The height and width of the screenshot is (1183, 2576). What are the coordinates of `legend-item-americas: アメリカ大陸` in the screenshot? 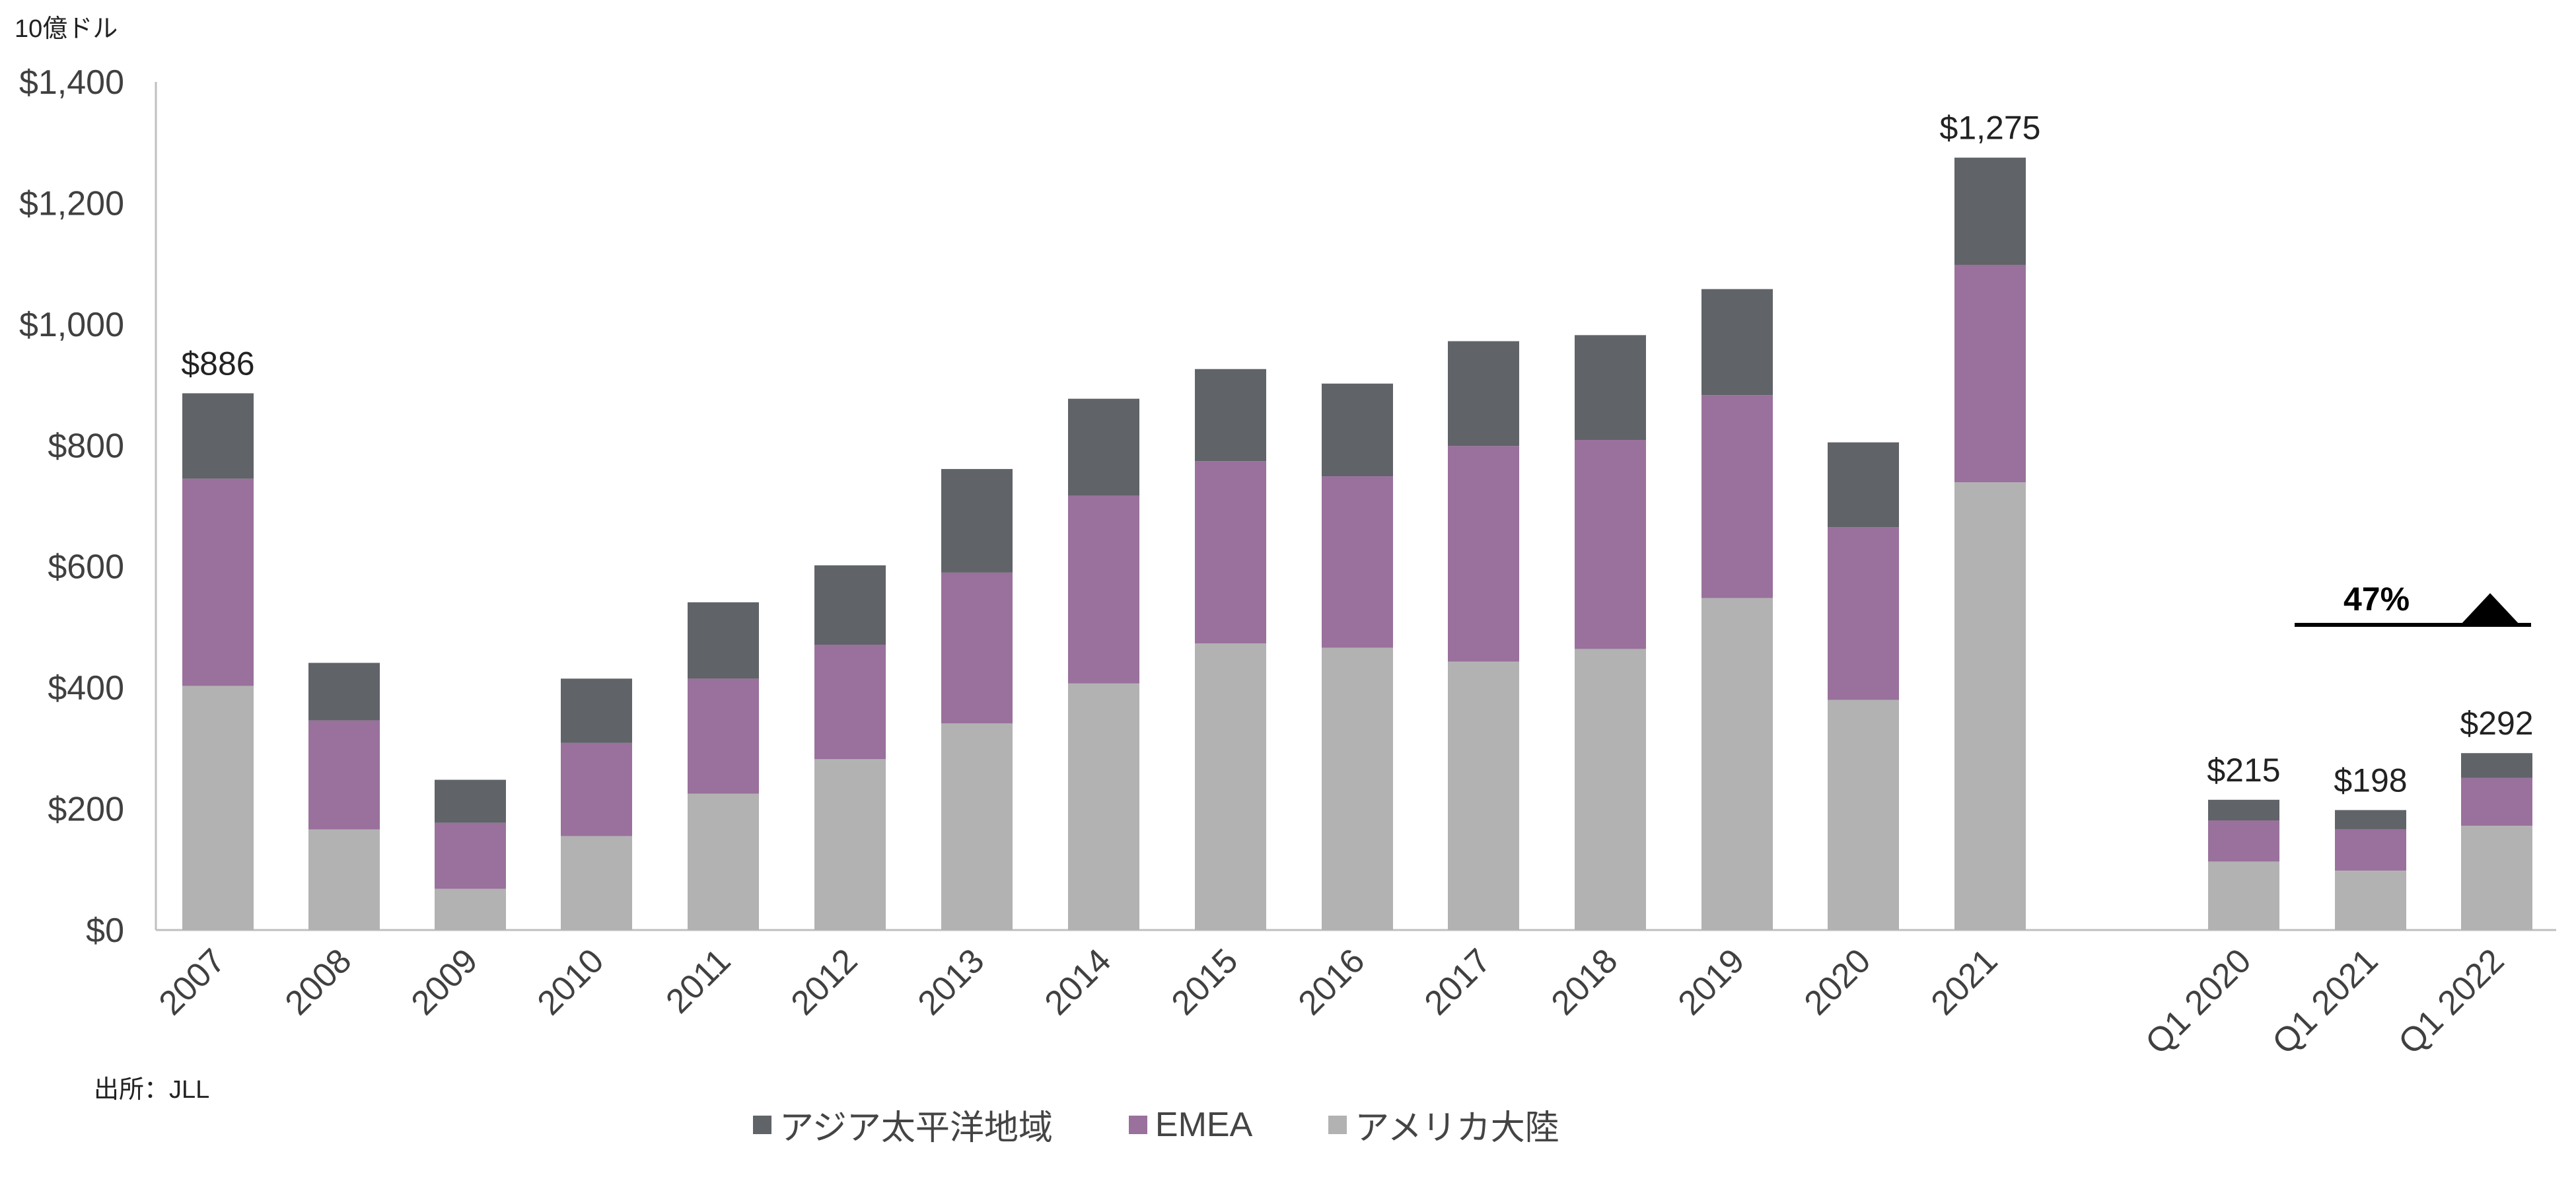 It's located at (1443, 1124).